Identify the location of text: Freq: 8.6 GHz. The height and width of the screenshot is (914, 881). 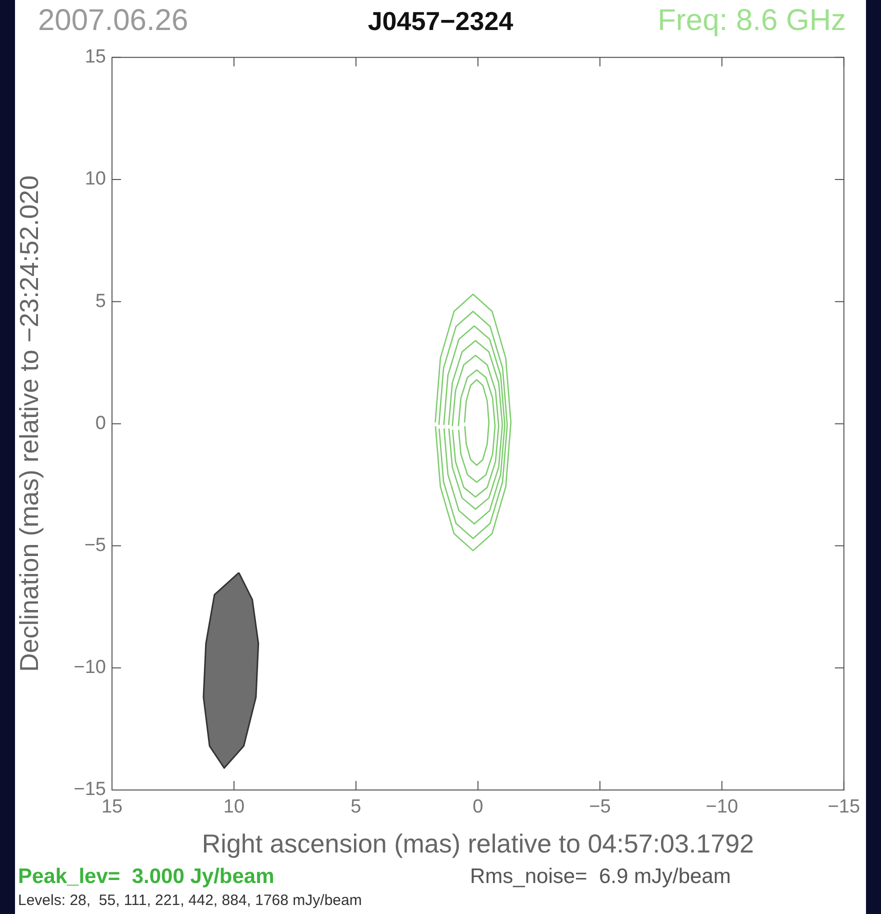
(752, 20).